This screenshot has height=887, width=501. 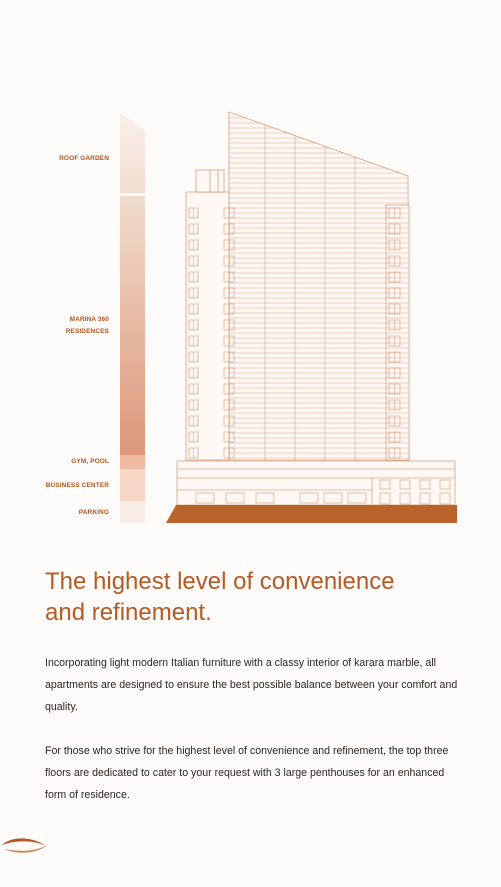 What do you see at coordinates (132, 325) in the screenshot?
I see `floor-bar-residences` at bounding box center [132, 325].